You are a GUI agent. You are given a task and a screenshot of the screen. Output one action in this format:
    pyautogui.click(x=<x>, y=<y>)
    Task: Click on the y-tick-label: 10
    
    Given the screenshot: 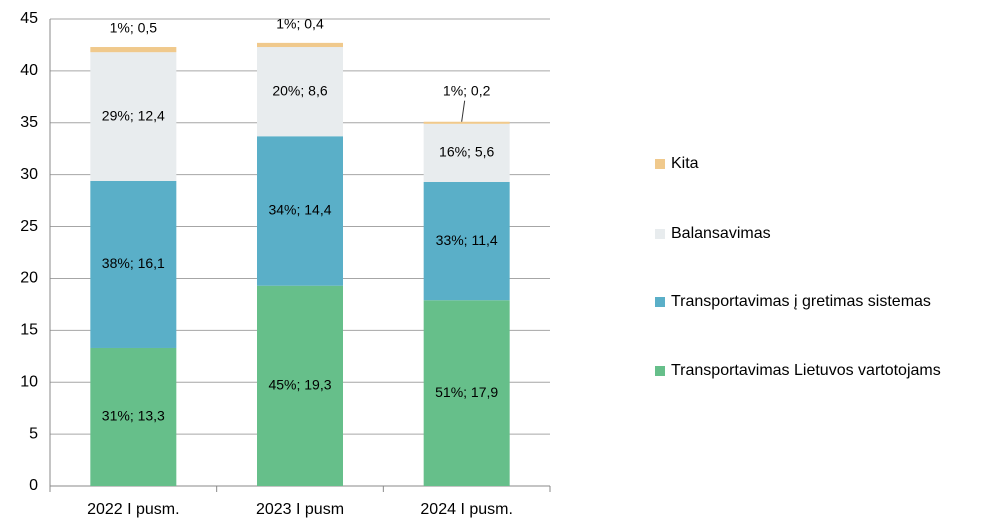 What is the action you would take?
    pyautogui.click(x=29, y=381)
    